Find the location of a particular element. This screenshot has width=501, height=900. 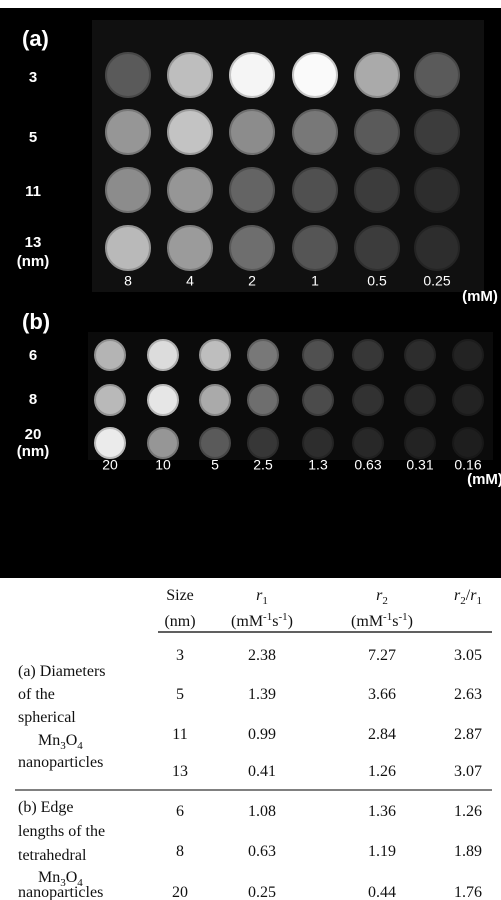

text-part: Size is located at coordinates (180, 595).